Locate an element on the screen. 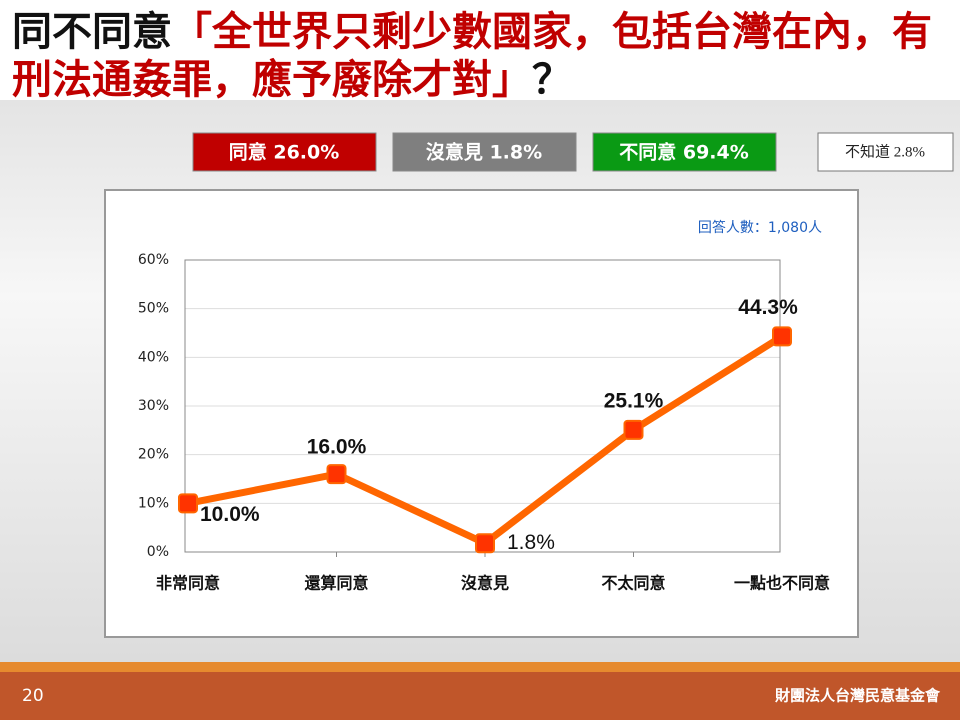 The width and height of the screenshot is (960, 720). x-tick-label: 不太同意 is located at coordinates (633, 583).